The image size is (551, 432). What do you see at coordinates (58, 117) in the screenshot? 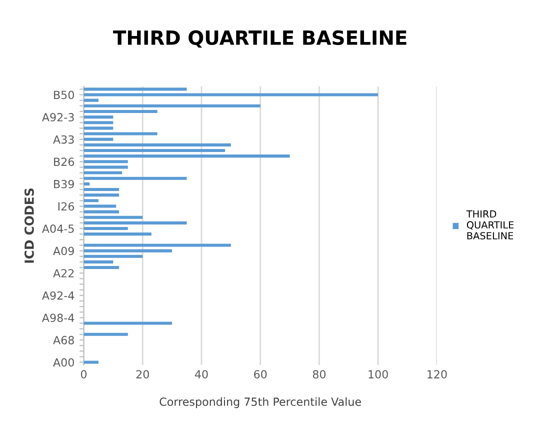
I see `y-tick-label: A92-3` at bounding box center [58, 117].